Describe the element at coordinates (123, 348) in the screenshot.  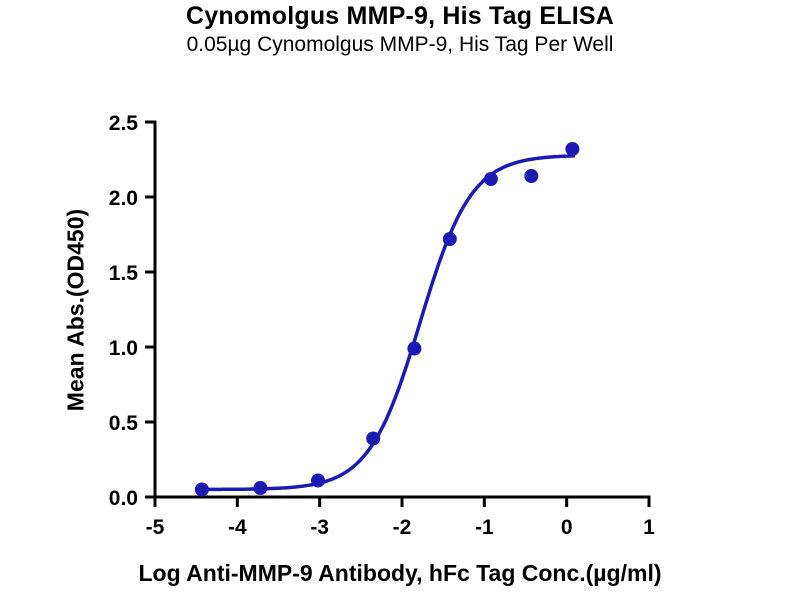
I see `y-tick-label: 1.0` at that location.